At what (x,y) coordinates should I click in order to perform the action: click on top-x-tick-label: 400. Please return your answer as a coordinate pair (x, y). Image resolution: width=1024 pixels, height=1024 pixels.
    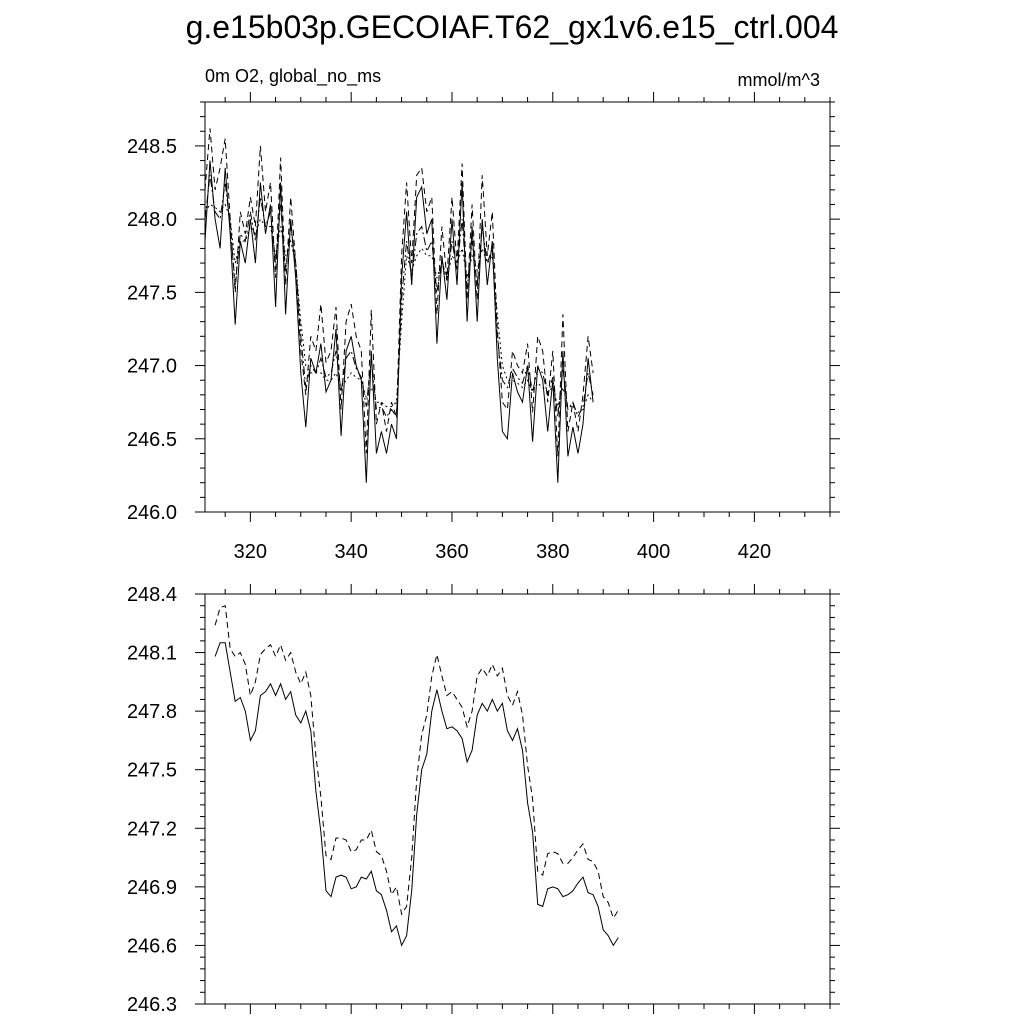
    Looking at the image, I should click on (653, 552).